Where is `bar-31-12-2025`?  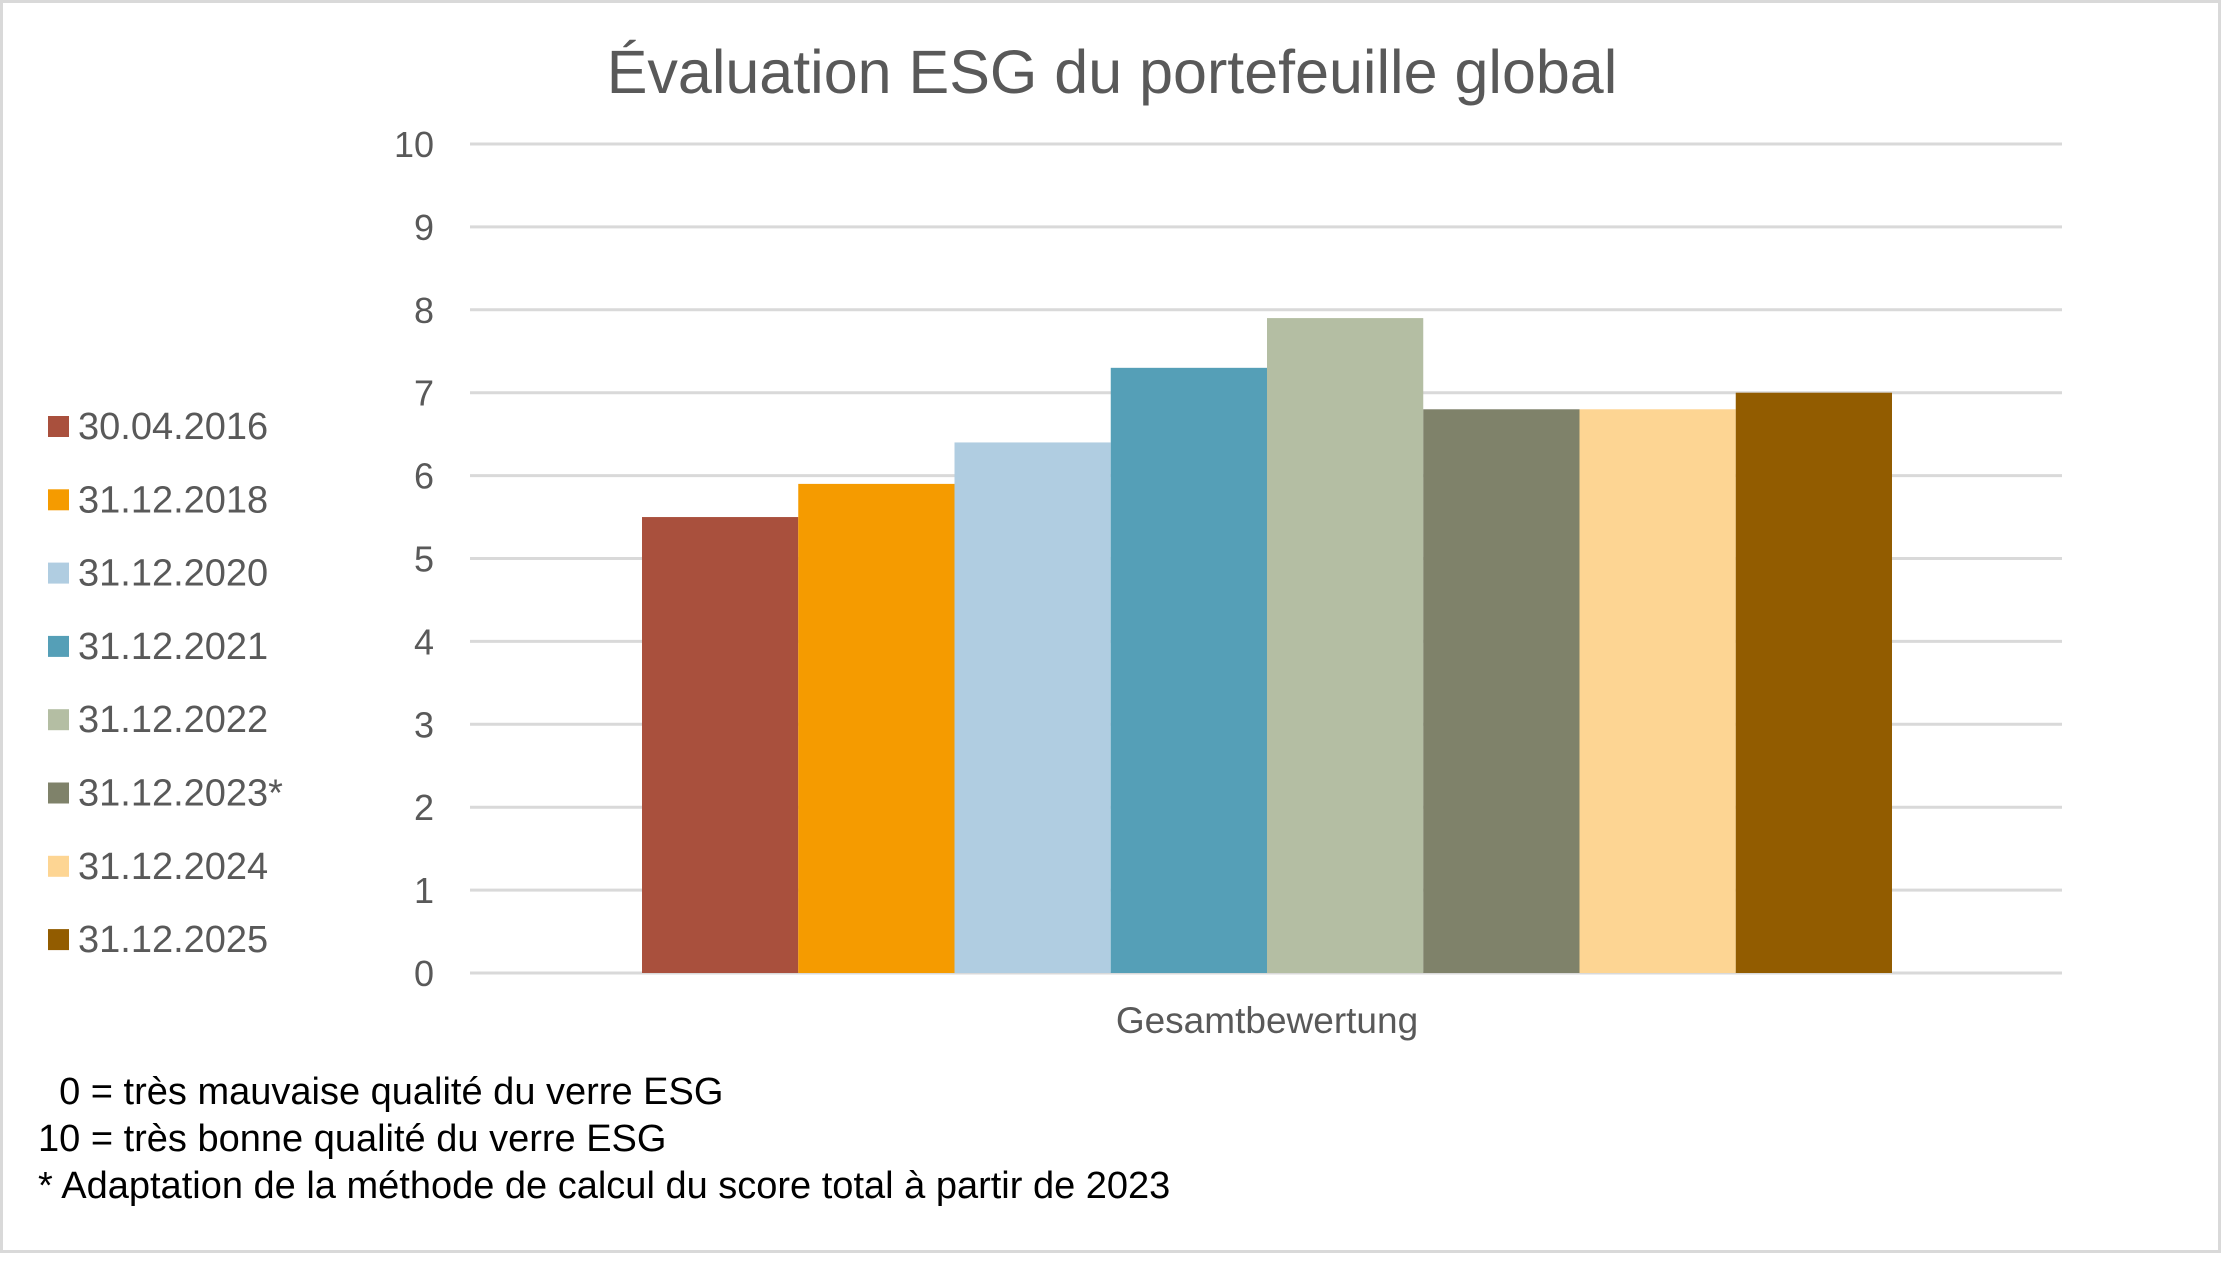 bar-31-12-2025 is located at coordinates (1813, 682).